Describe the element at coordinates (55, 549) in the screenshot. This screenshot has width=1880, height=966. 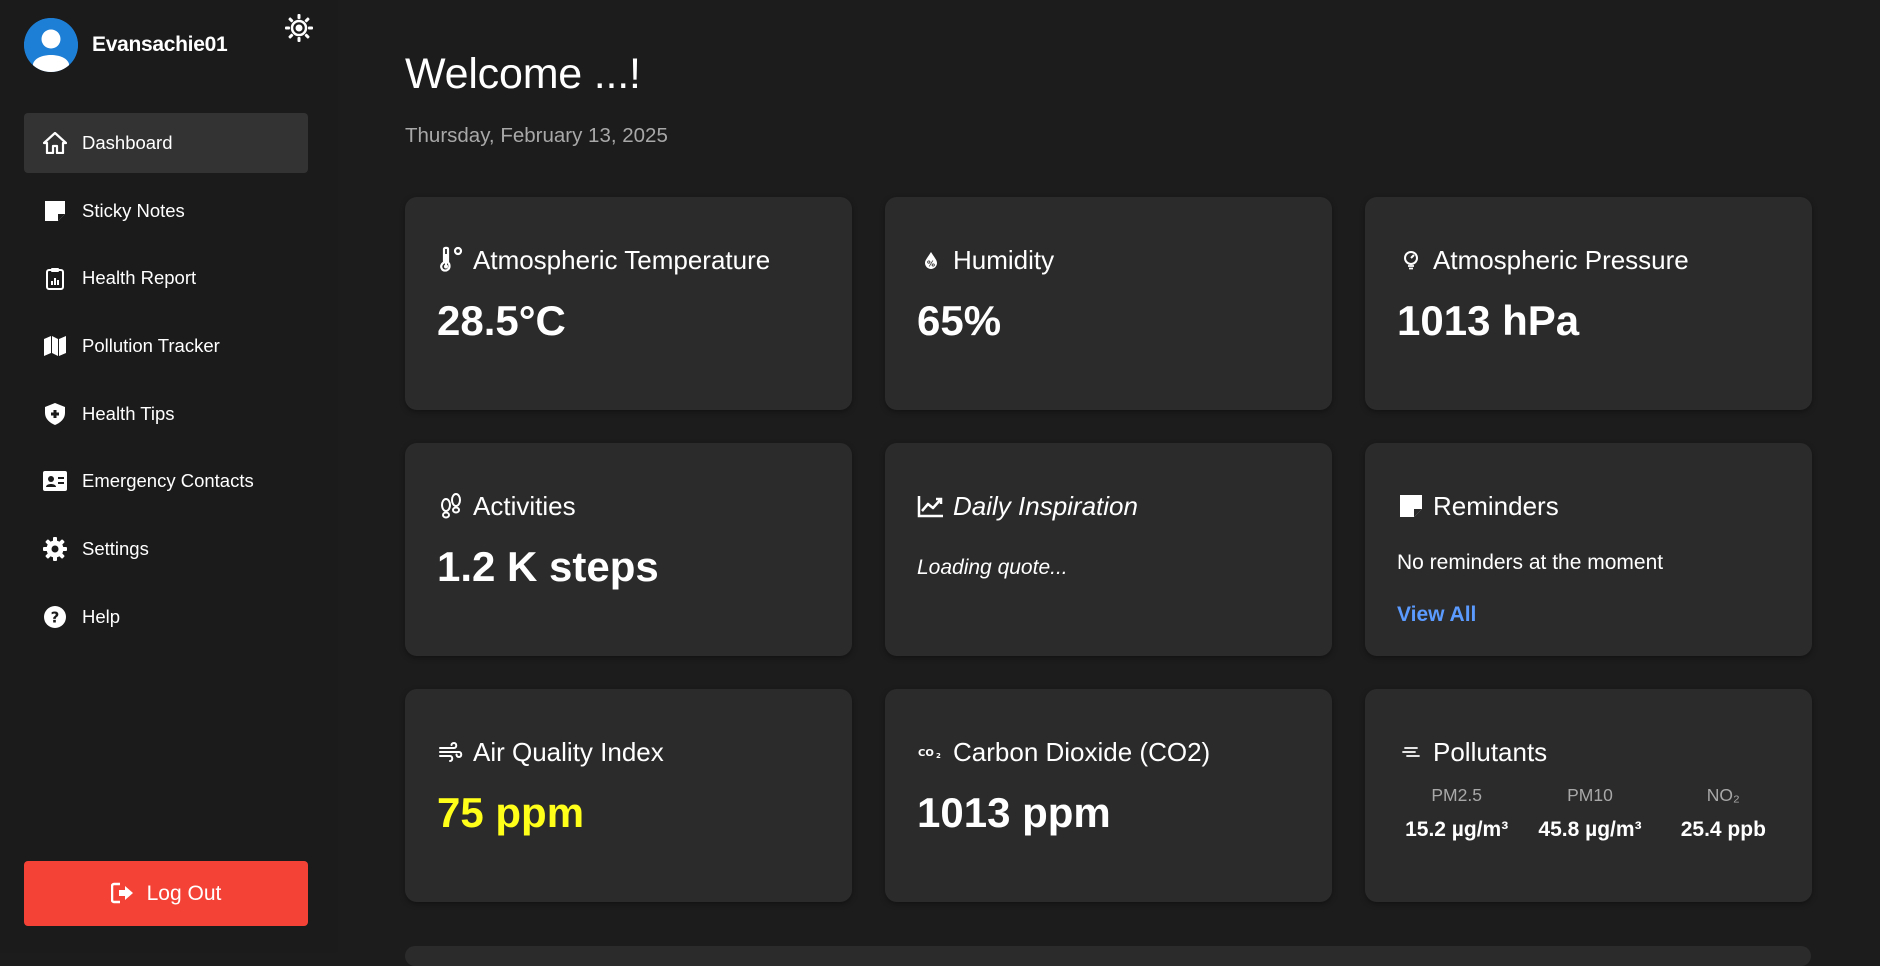
I see `gear-icon` at that location.